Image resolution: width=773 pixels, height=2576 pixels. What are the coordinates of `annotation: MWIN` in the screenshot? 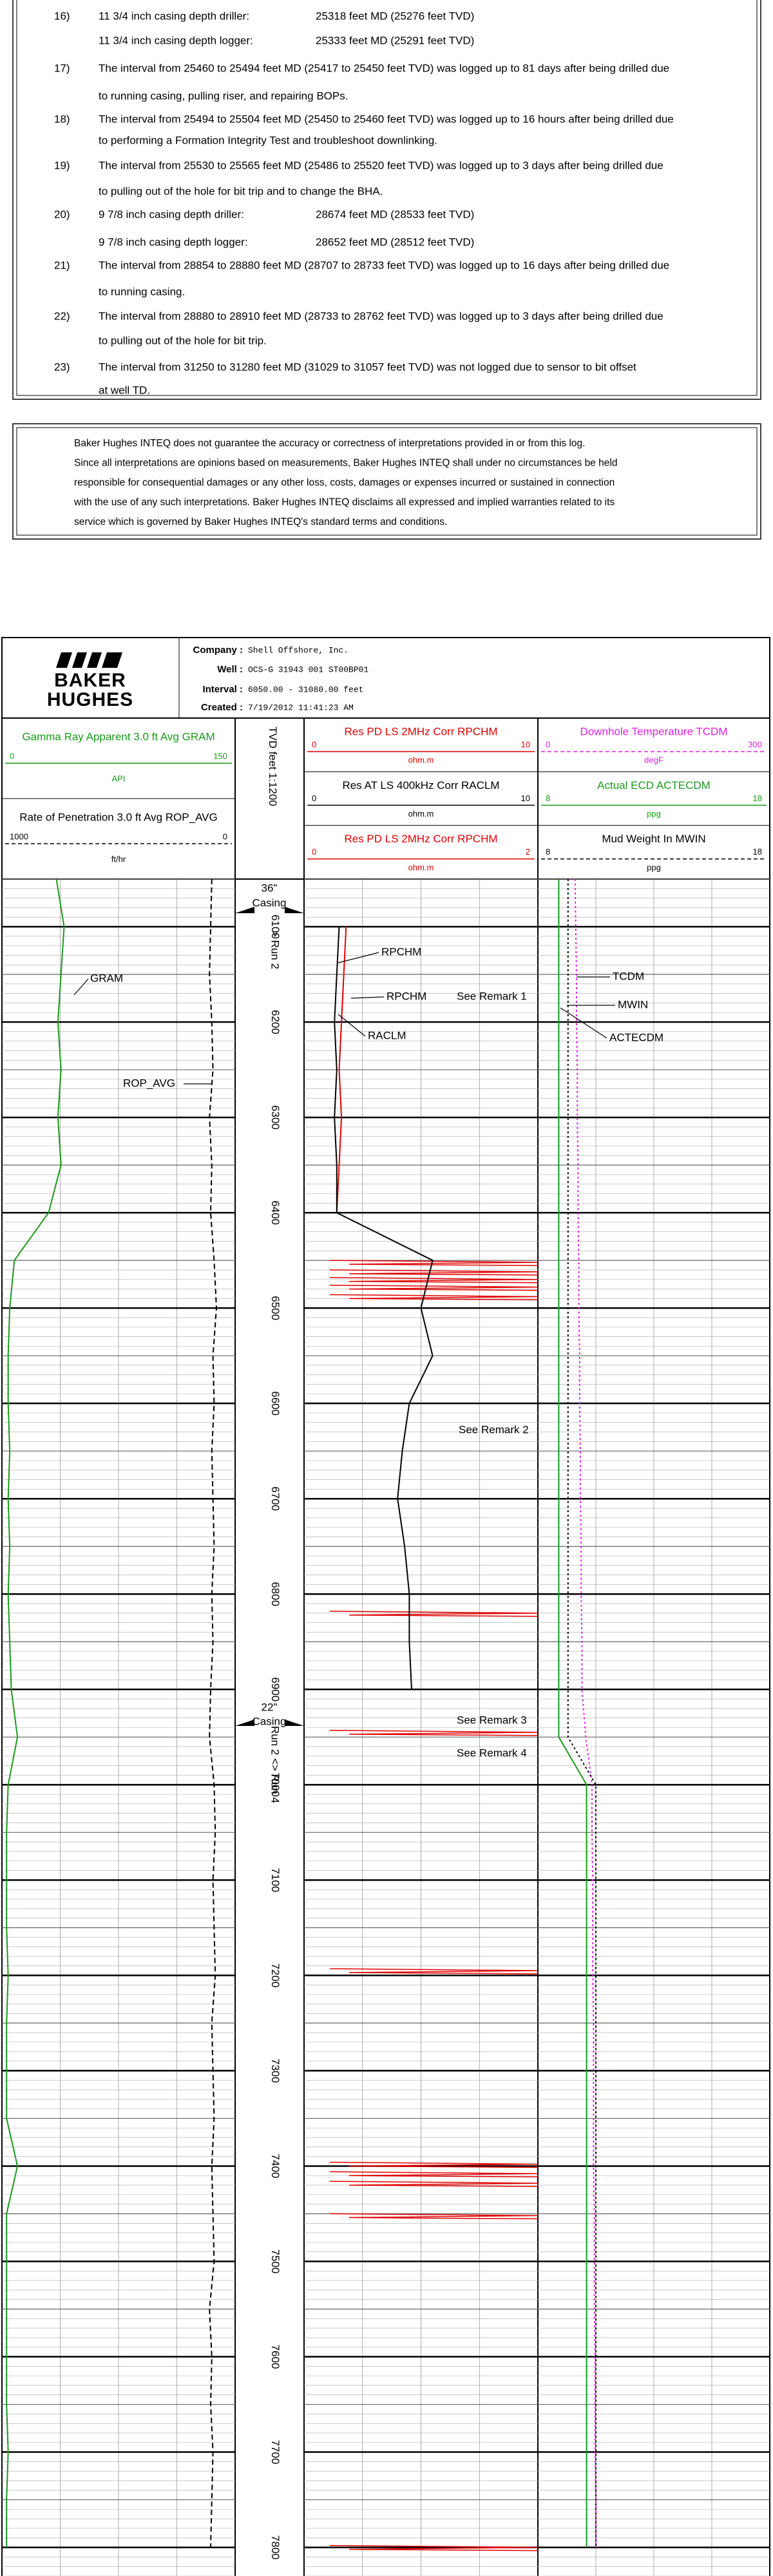 It's located at (633, 1004).